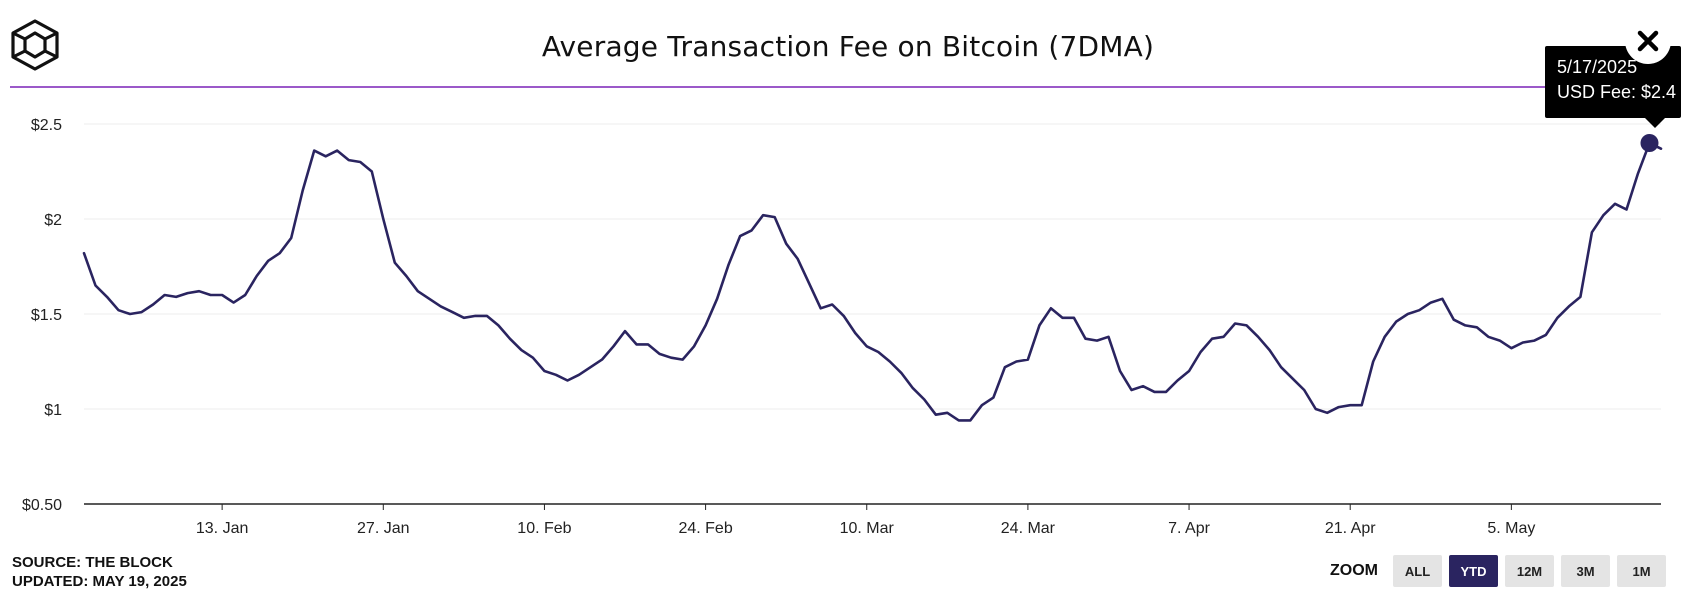 The height and width of the screenshot is (595, 1696). I want to click on zoom-1m-button: 1M, so click(1641, 571).